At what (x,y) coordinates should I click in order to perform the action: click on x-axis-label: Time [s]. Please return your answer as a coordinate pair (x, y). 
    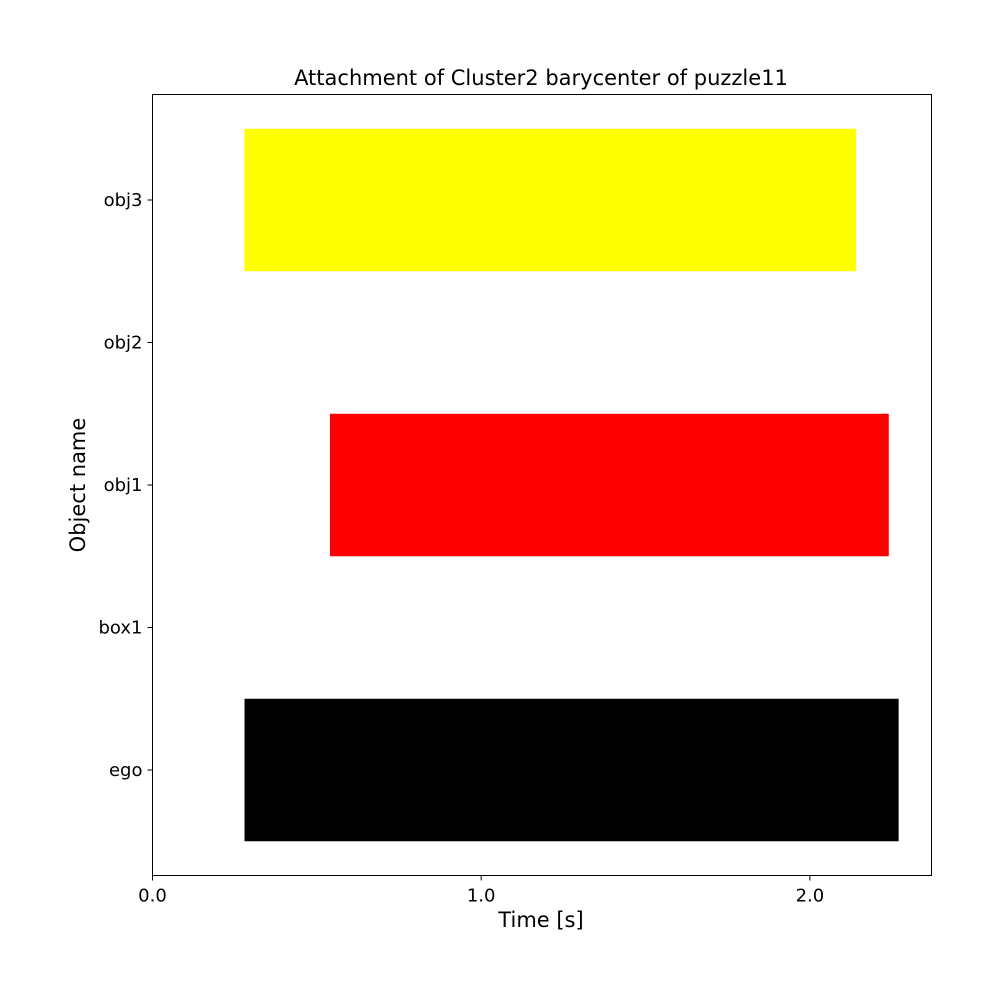
    Looking at the image, I should click on (540, 920).